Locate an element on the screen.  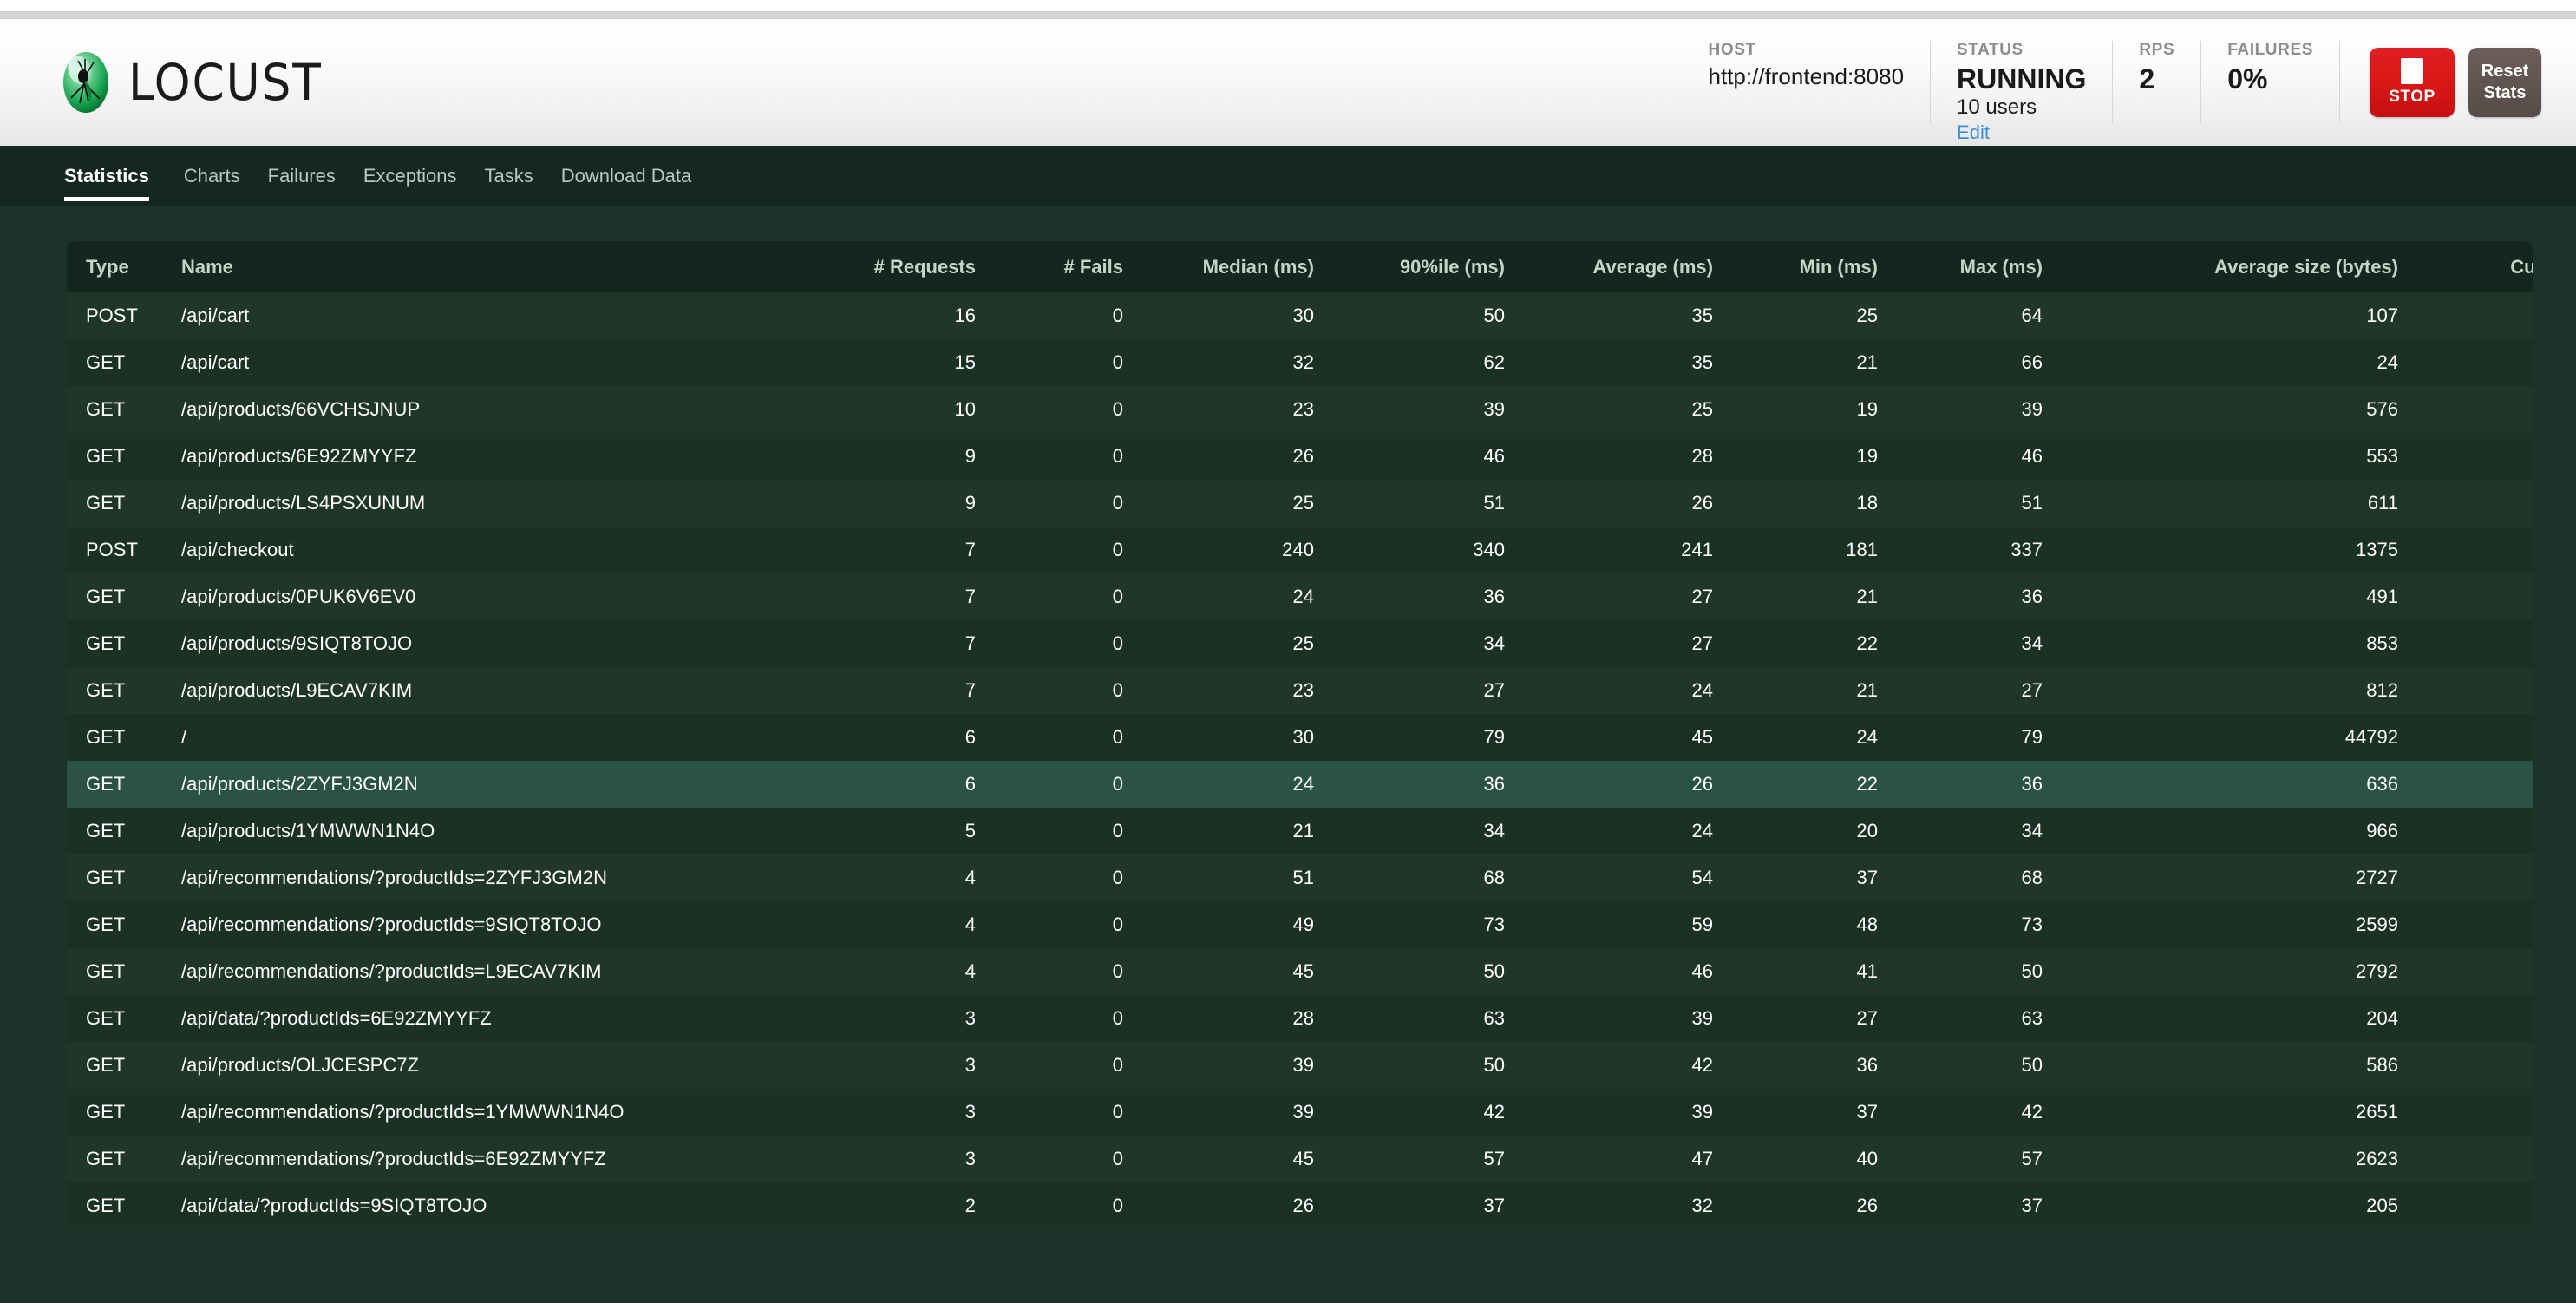
tab-exceptions: Exceptions is located at coordinates (410, 176).